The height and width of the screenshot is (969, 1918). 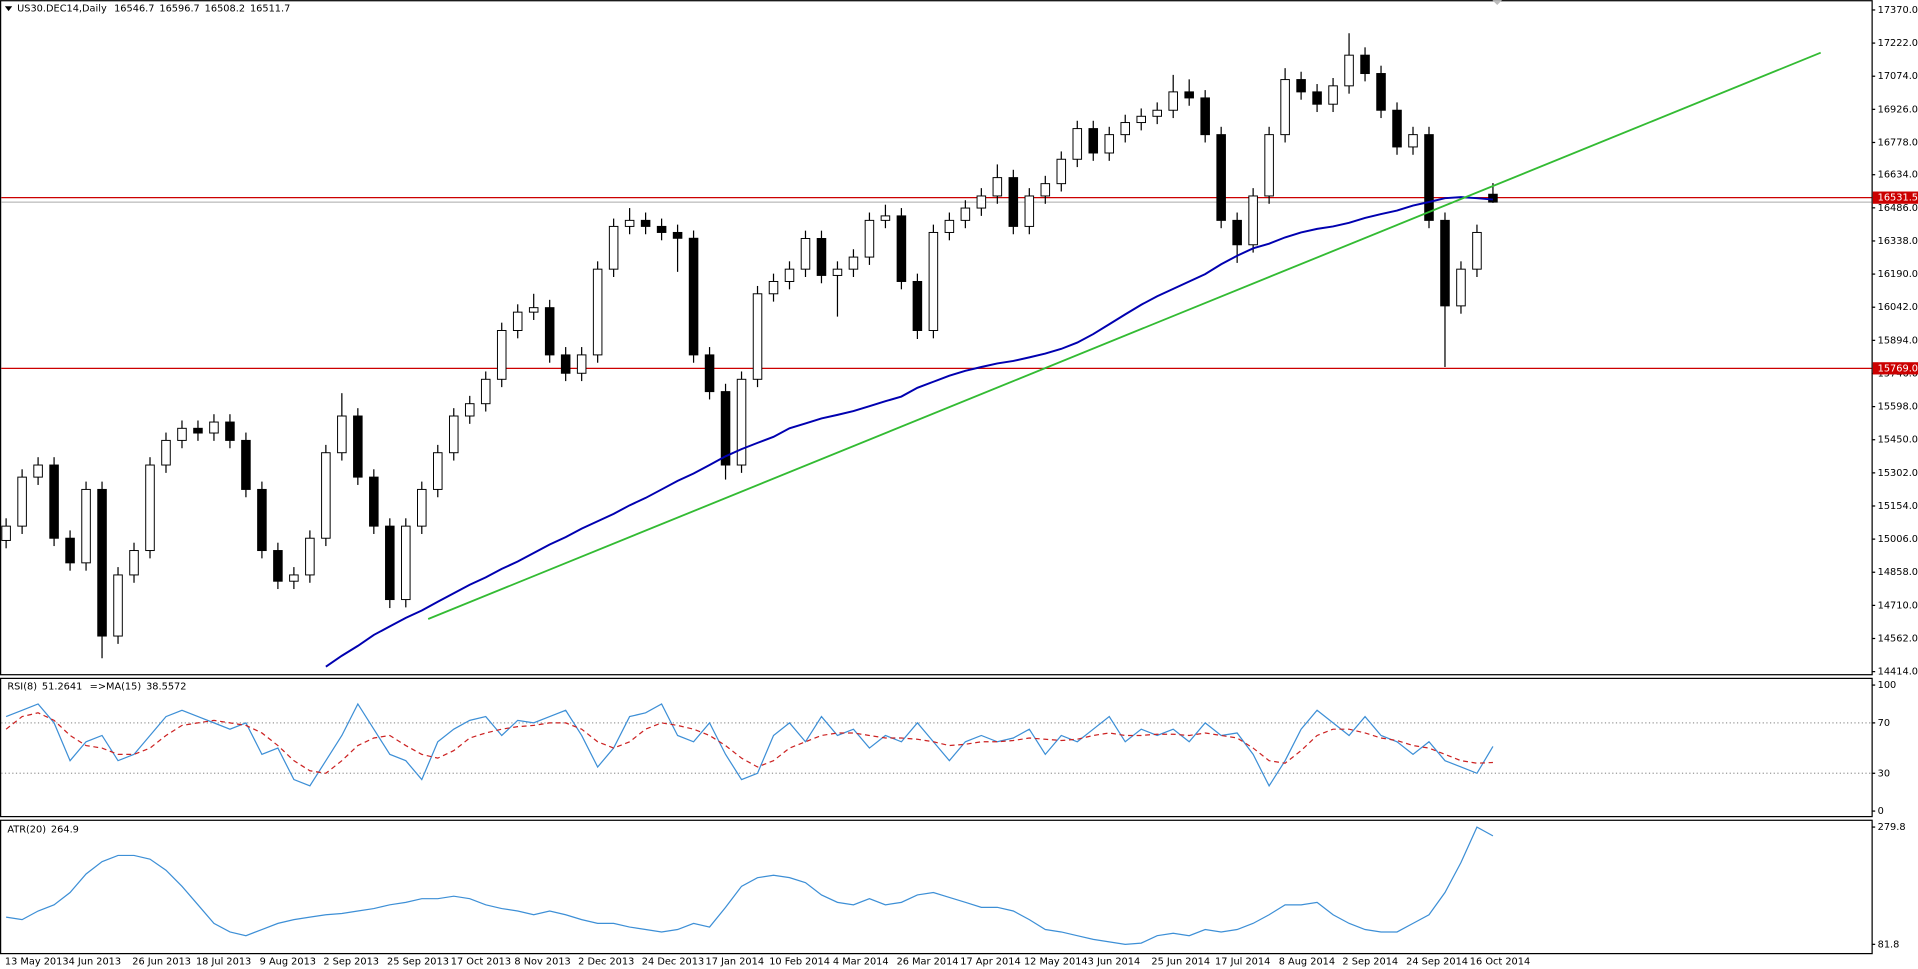 I want to click on y-tick-label: 14710.0, so click(x=1898, y=605).